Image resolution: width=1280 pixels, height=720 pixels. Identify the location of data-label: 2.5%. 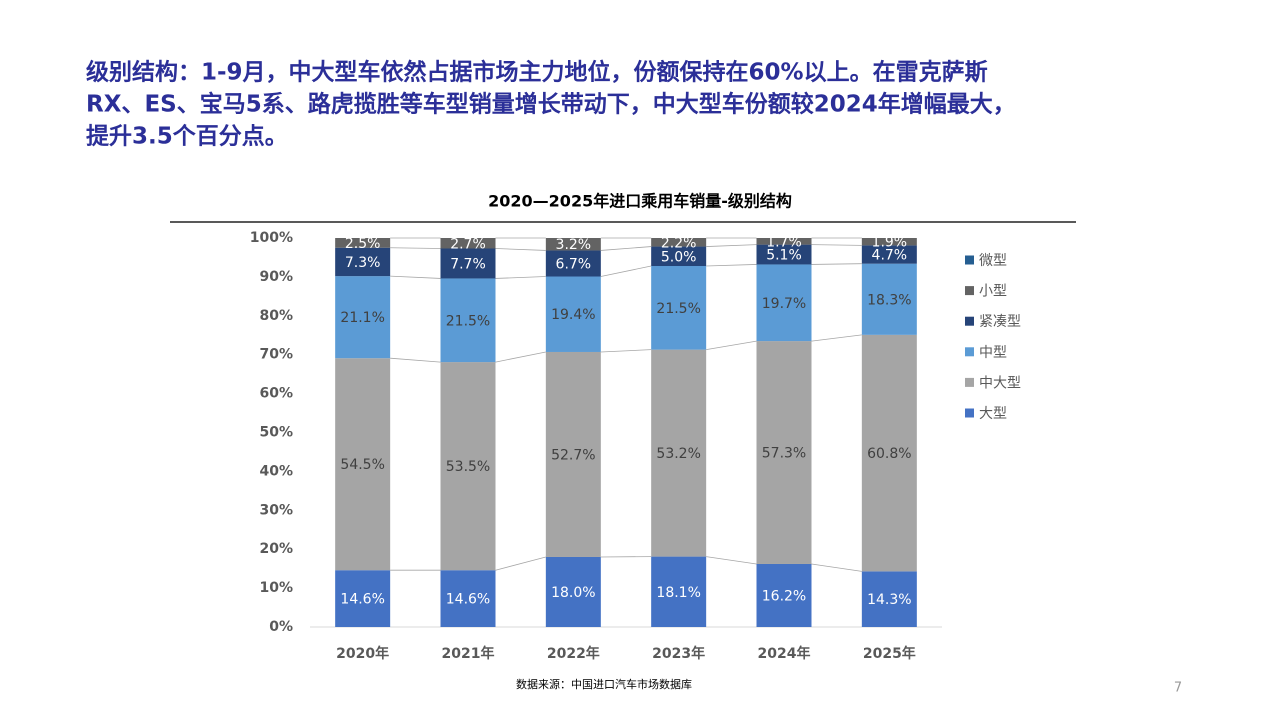
(363, 244).